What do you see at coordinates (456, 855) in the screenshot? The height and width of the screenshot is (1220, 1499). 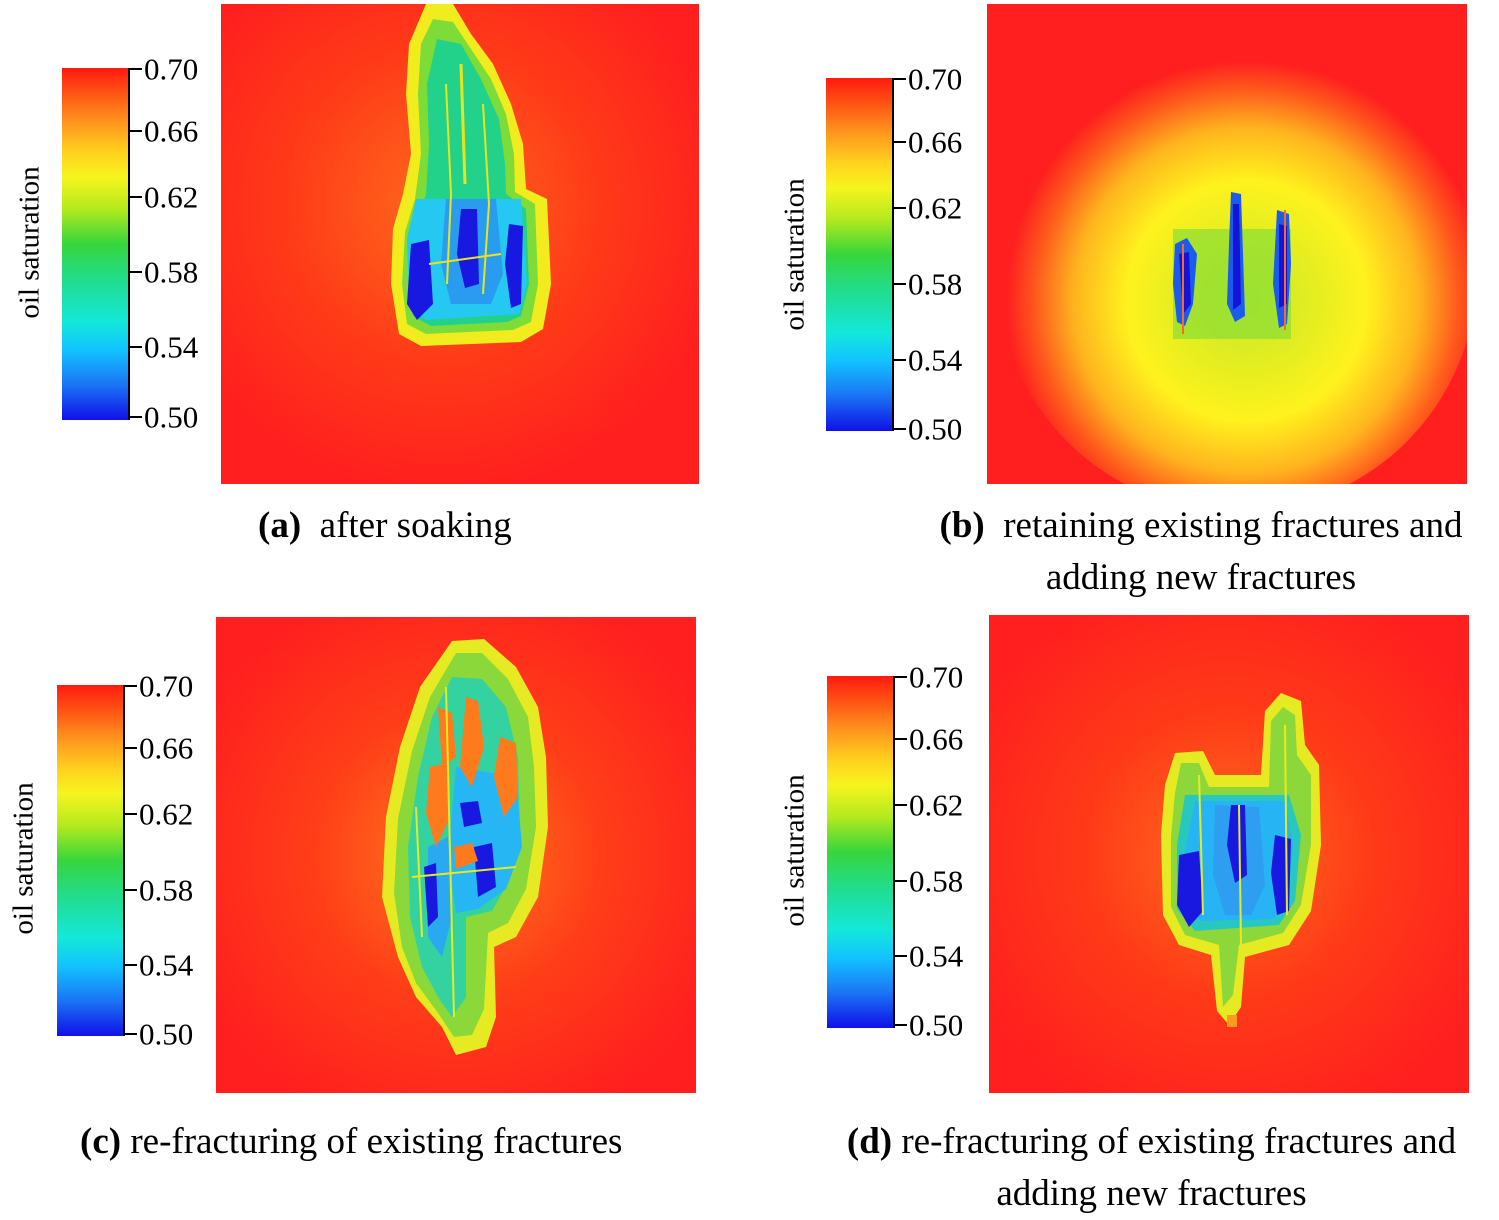 I see `saturation-map-c` at bounding box center [456, 855].